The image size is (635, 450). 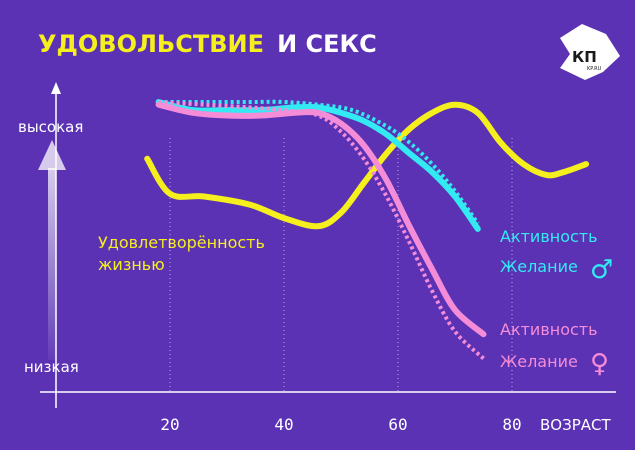 What do you see at coordinates (575, 425) in the screenshot?
I see `x-axis-label: ВОЗРАСТ` at bounding box center [575, 425].